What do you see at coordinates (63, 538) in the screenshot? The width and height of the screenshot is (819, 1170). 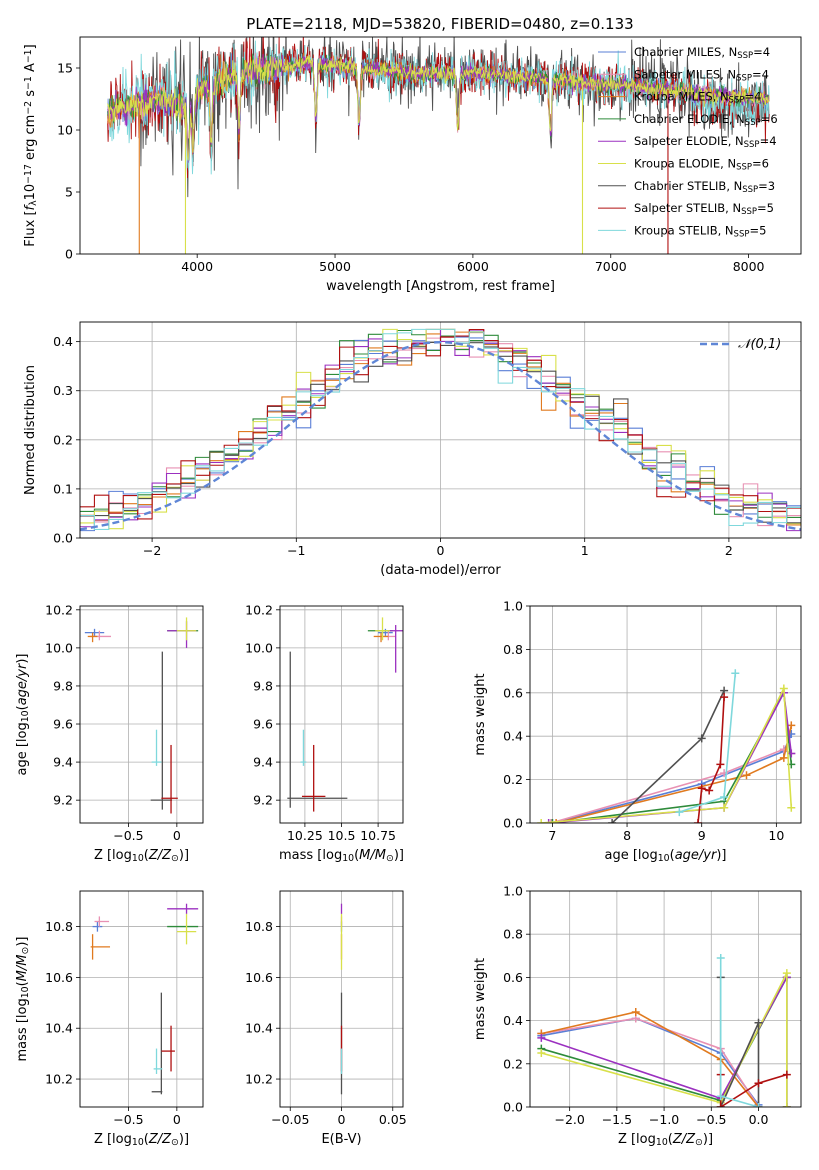 I see `y-tick-label: 0.0` at bounding box center [63, 538].